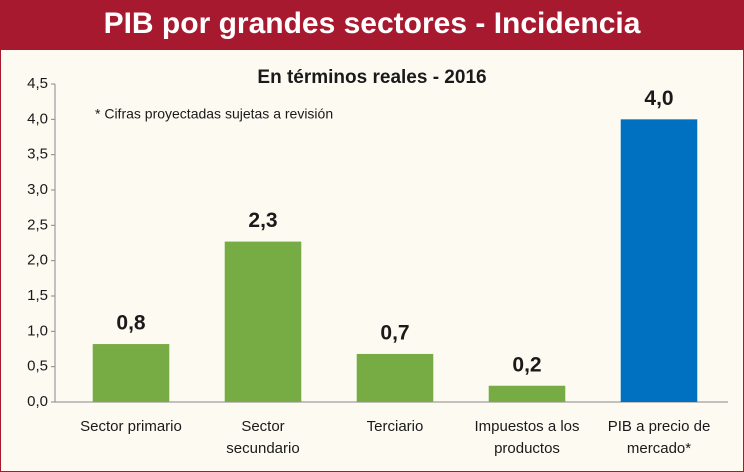 Image resolution: width=744 pixels, height=472 pixels. Describe the element at coordinates (395, 426) in the screenshot. I see `x-tick-label: Terciario` at that location.